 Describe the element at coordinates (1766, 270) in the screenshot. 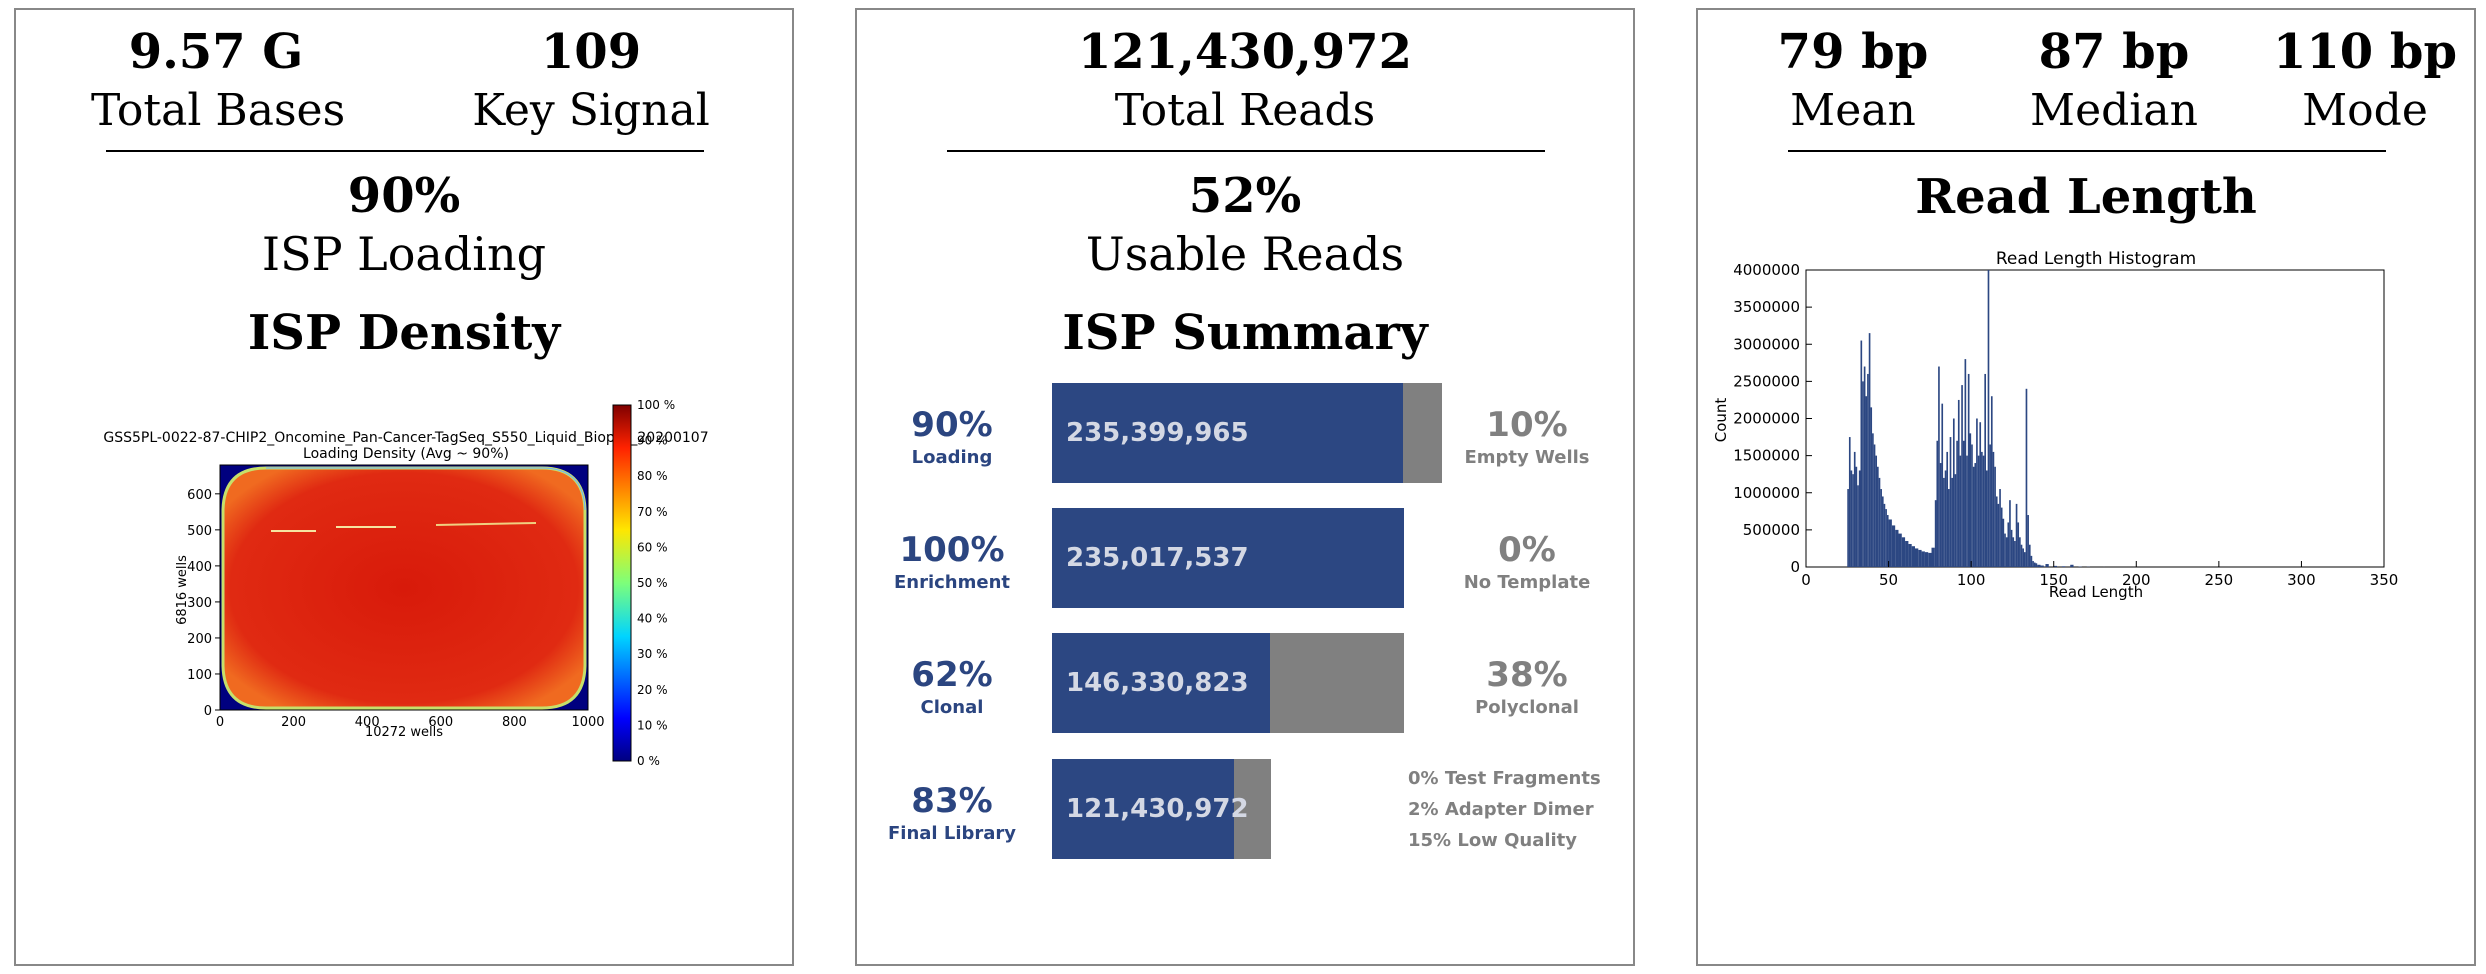

I see `histogram-y-tick-label: 4000000` at that location.